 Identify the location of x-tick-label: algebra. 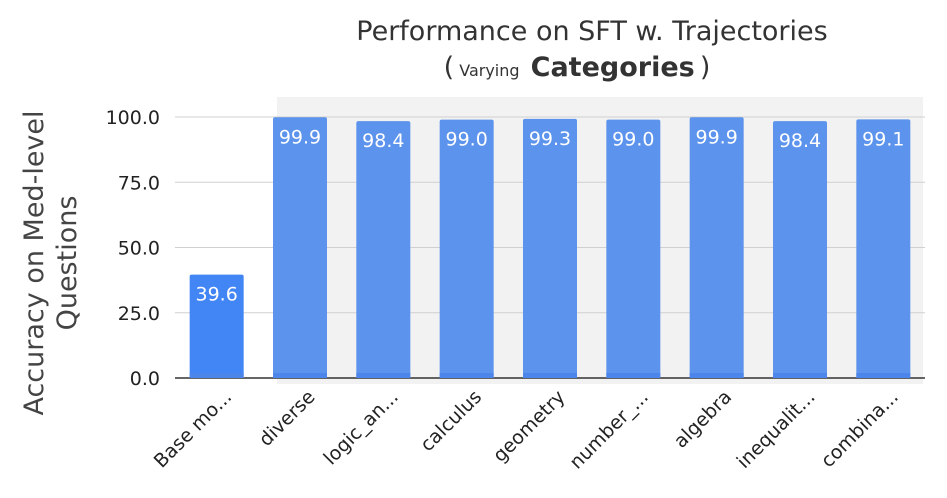
(703, 419).